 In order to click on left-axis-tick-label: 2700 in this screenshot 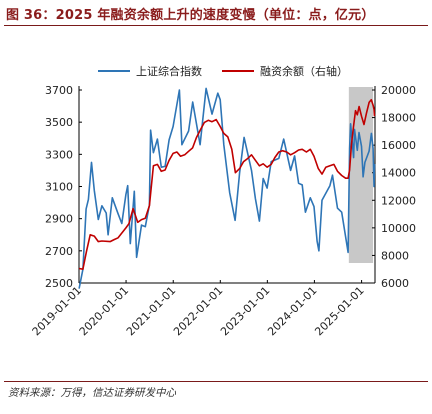, I will do `click(59, 251)`.